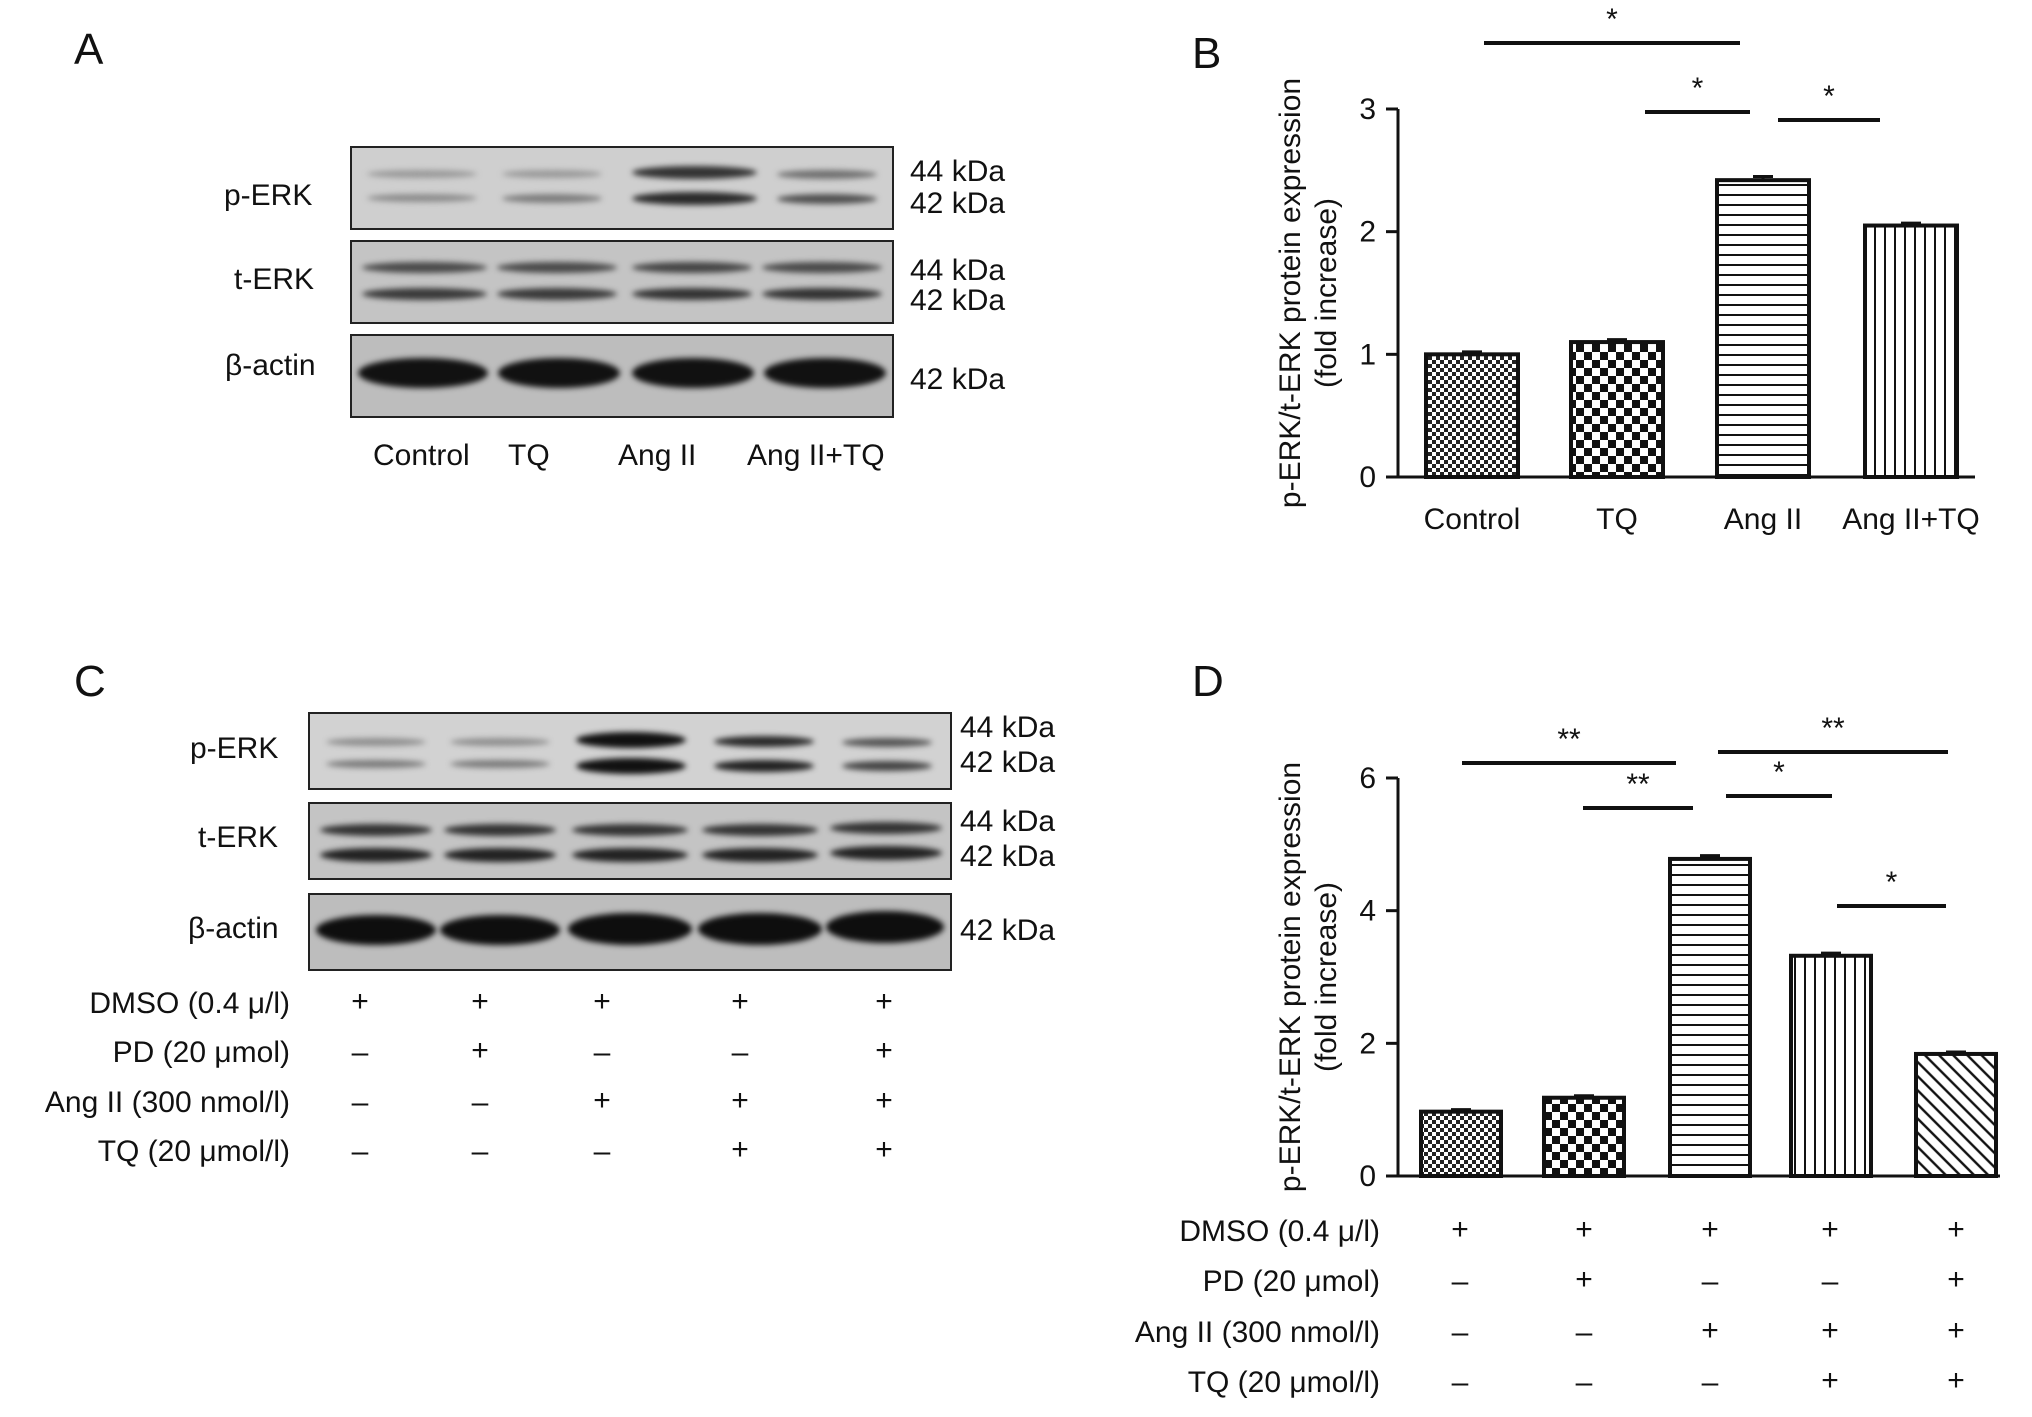  Describe the element at coordinates (201, 1052) in the screenshot. I see `table-c-row-label: PD (20 μmol)` at that location.